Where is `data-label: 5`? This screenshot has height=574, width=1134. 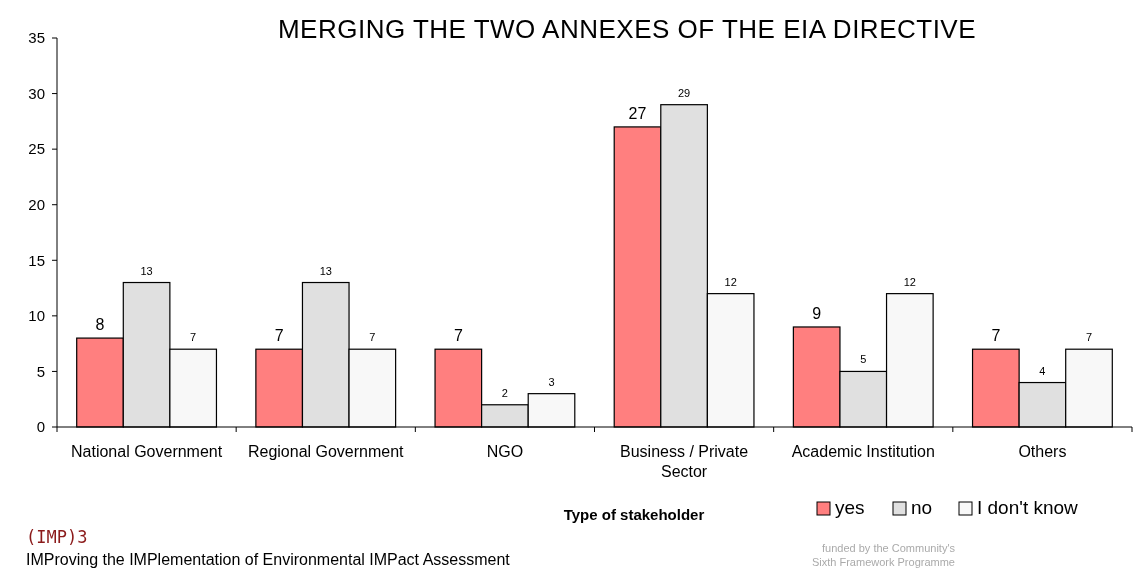 data-label: 5 is located at coordinates (863, 359).